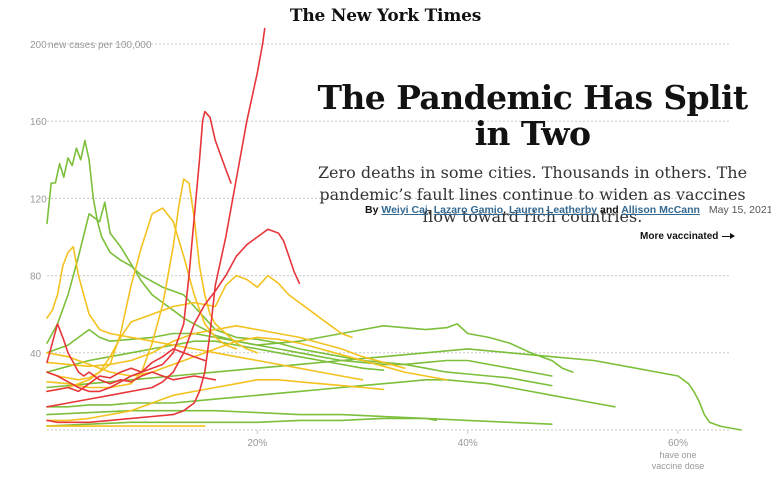  Describe the element at coordinates (385, 16) in the screenshot. I see `masthead-logo: The New York Times` at that location.